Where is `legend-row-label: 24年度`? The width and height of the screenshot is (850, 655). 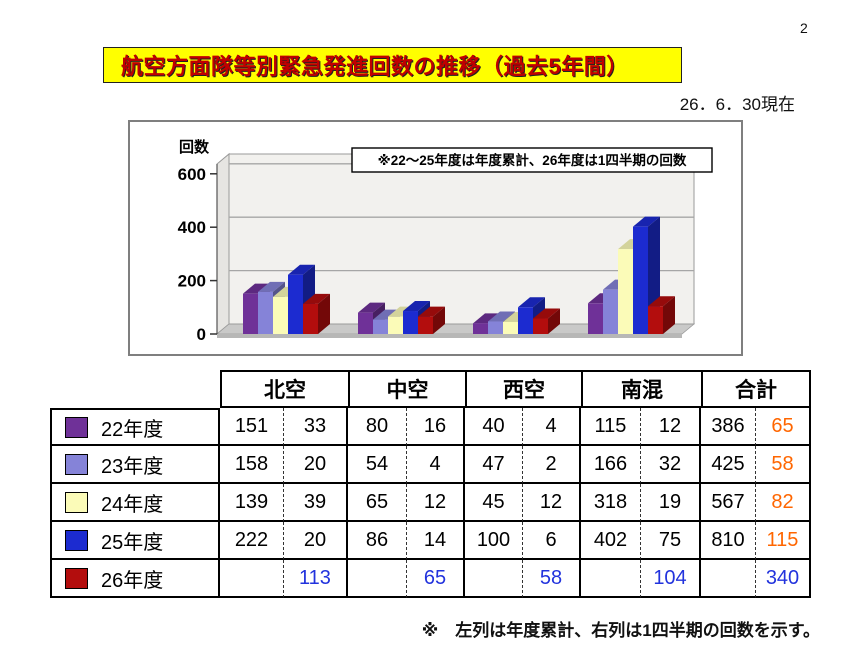
legend-row-label: 24年度 is located at coordinates (135, 503).